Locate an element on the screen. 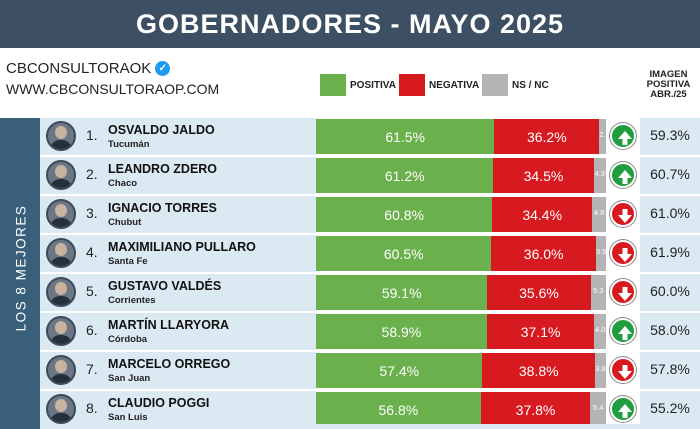 Image resolution: width=700 pixels, height=429 pixels. rank-number: 3. is located at coordinates (92, 213).